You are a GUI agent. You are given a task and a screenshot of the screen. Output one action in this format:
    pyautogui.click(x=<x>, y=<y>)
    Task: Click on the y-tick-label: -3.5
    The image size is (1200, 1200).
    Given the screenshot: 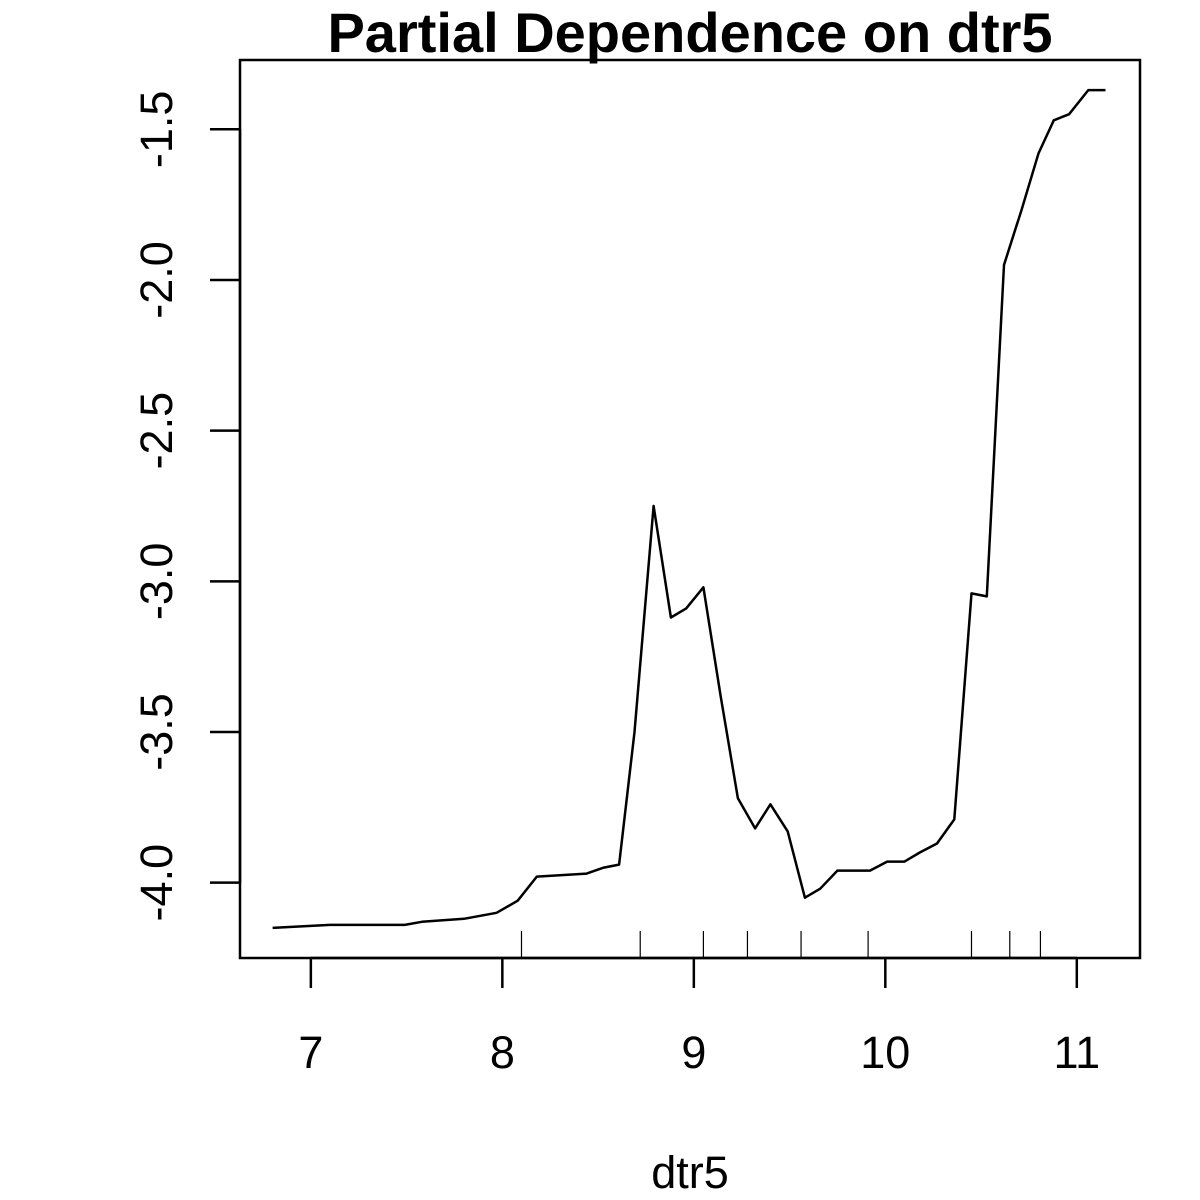 What is the action you would take?
    pyautogui.click(x=156, y=732)
    